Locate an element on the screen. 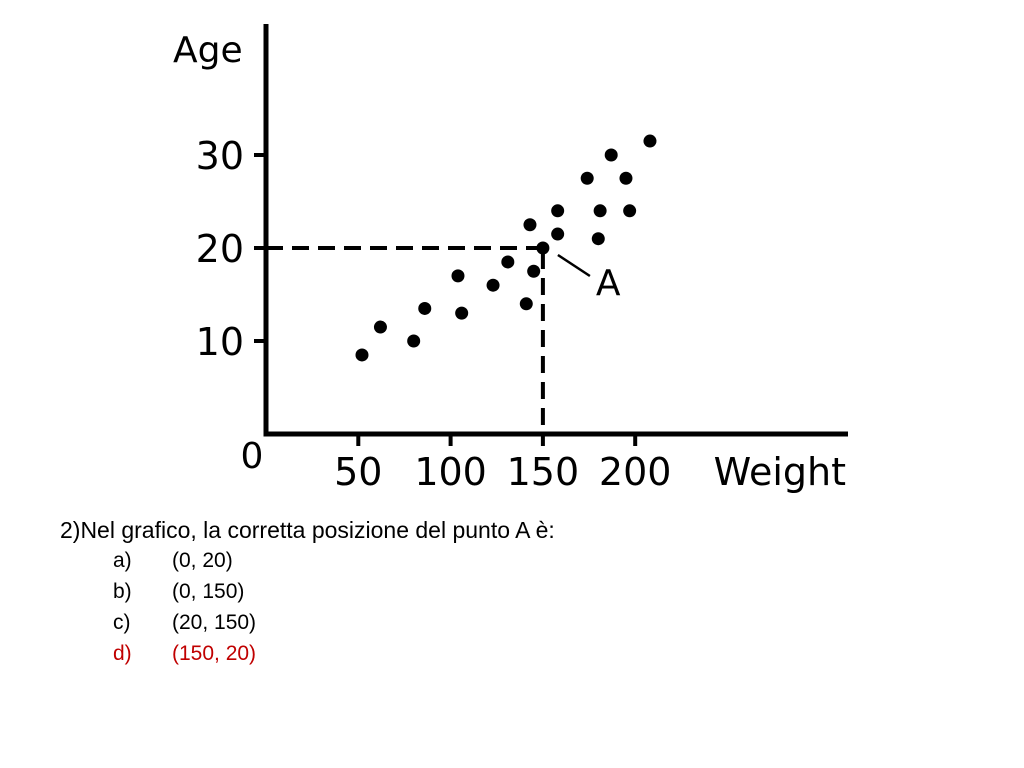  option-c: c) (20, 150) is located at coordinates (307, 622).